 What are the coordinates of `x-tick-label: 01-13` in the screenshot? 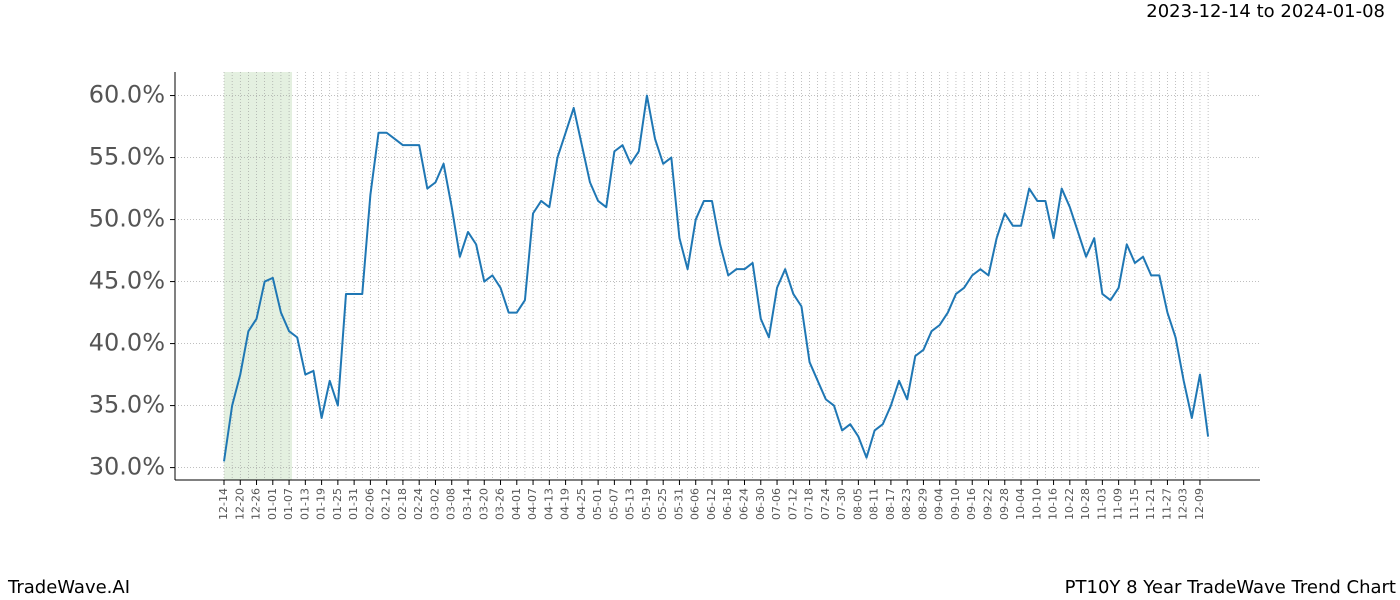 It's located at (304, 504).